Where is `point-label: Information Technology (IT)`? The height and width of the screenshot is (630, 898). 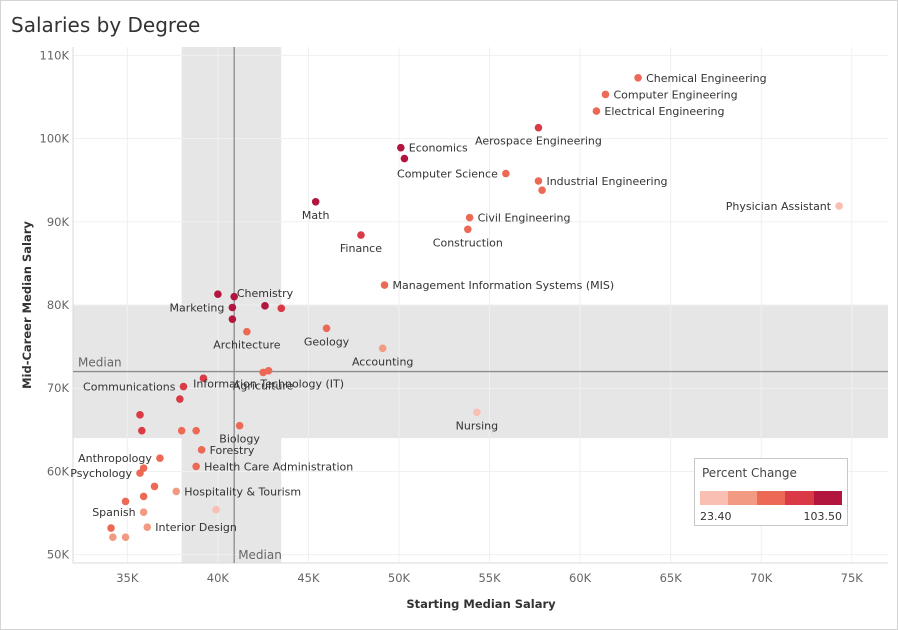 point-label: Information Technology (IT) is located at coordinates (268, 384).